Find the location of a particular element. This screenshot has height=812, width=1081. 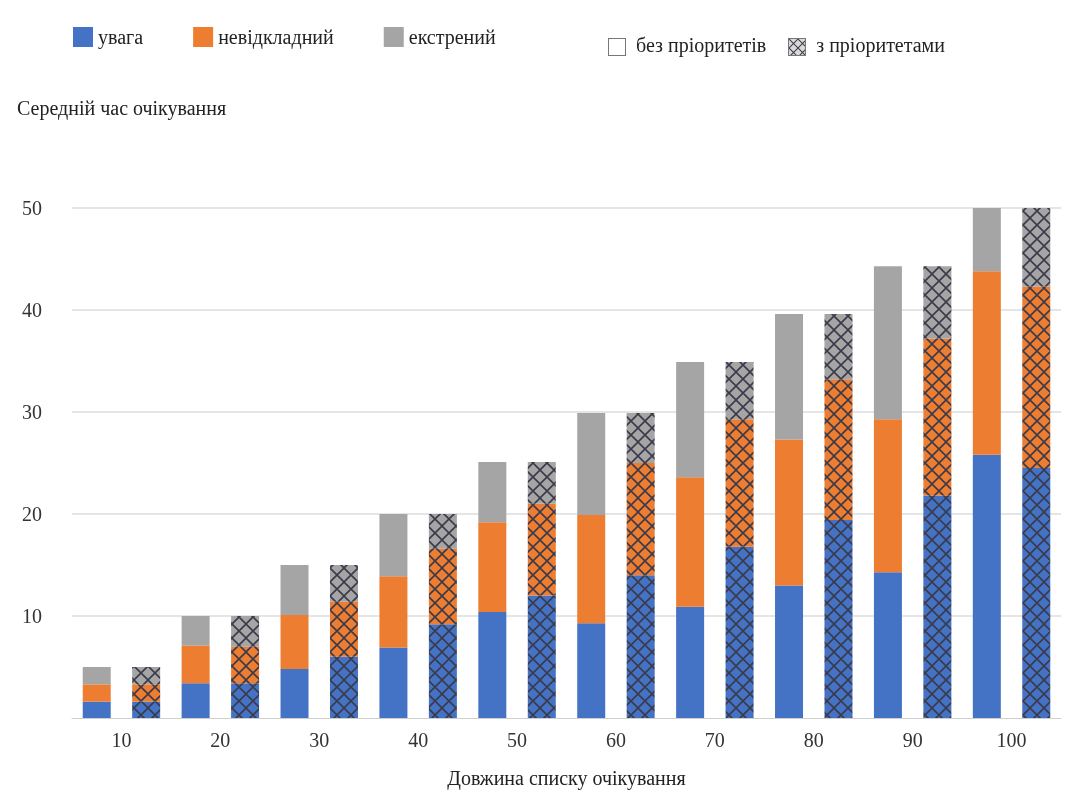

x-tick-label: 20 is located at coordinates (220, 740).